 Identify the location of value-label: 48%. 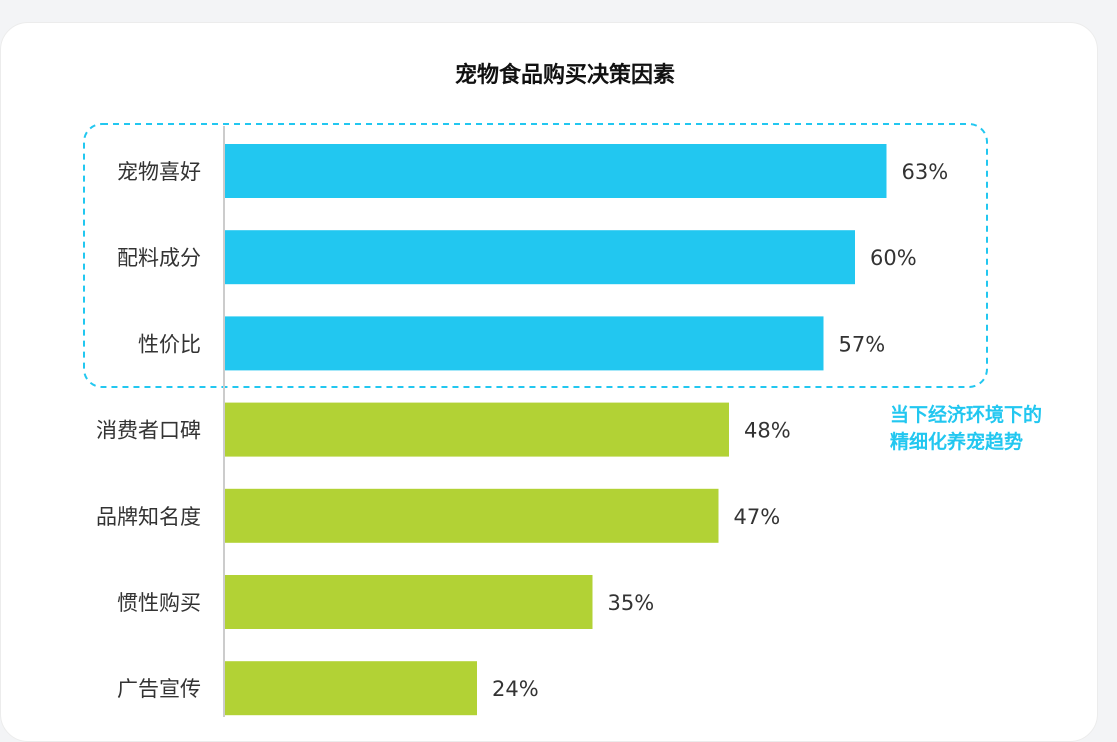
(767, 431).